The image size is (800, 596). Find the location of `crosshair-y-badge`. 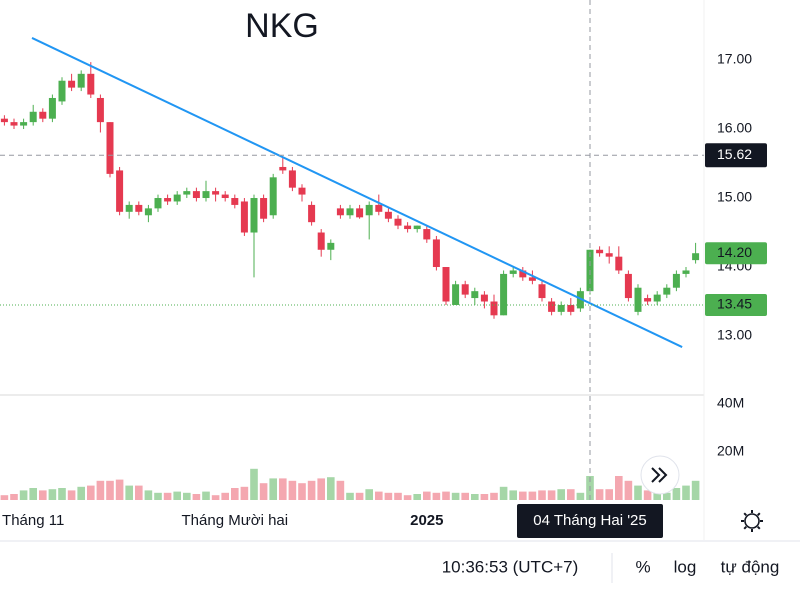

crosshair-y-badge is located at coordinates (736, 155).